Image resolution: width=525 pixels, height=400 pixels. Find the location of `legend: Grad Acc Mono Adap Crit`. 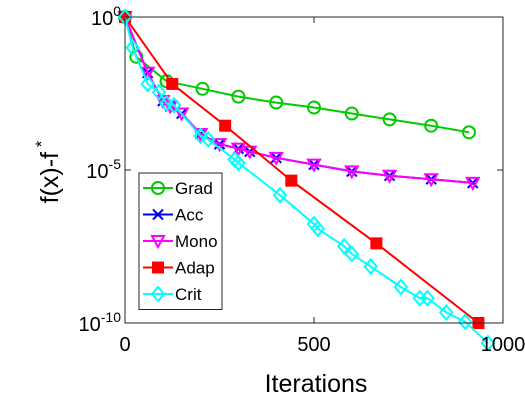

legend: Grad Acc Mono Adap Crit is located at coordinates (180, 241).